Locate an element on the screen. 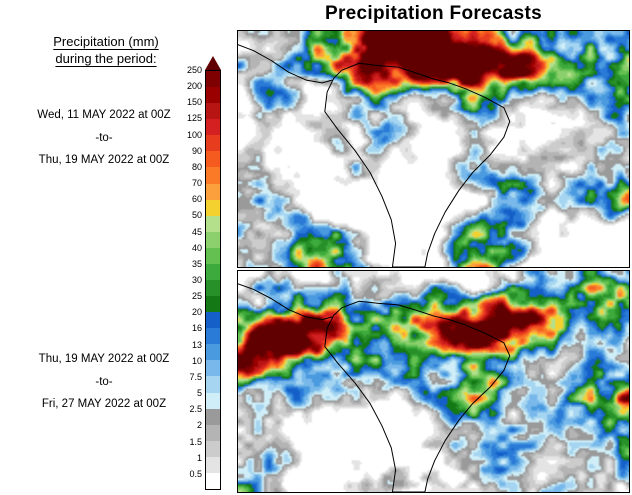 The height and width of the screenshot is (495, 632). colorbar-tick-label: 150 is located at coordinates (194, 102).